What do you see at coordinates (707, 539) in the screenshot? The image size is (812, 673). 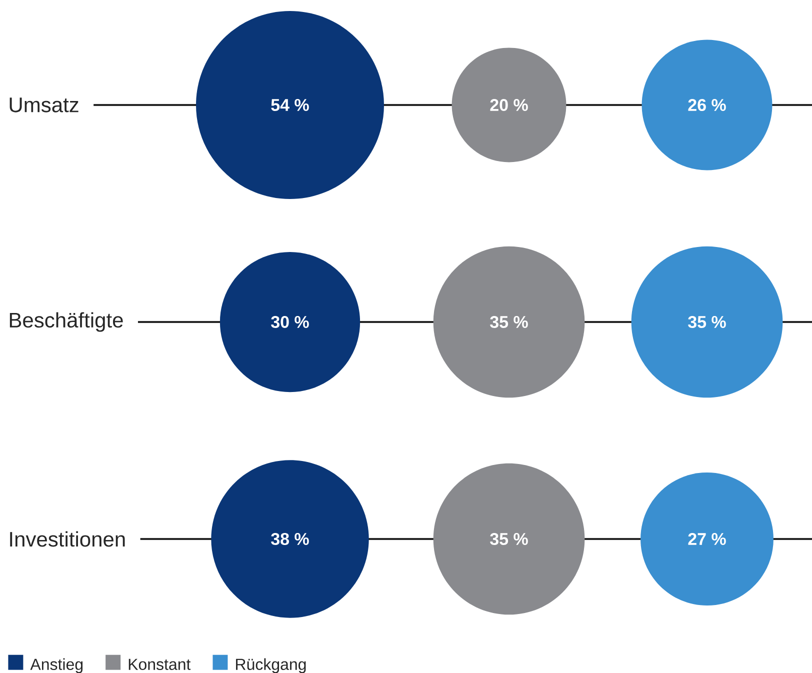 I see `data-label: 27 %` at bounding box center [707, 539].